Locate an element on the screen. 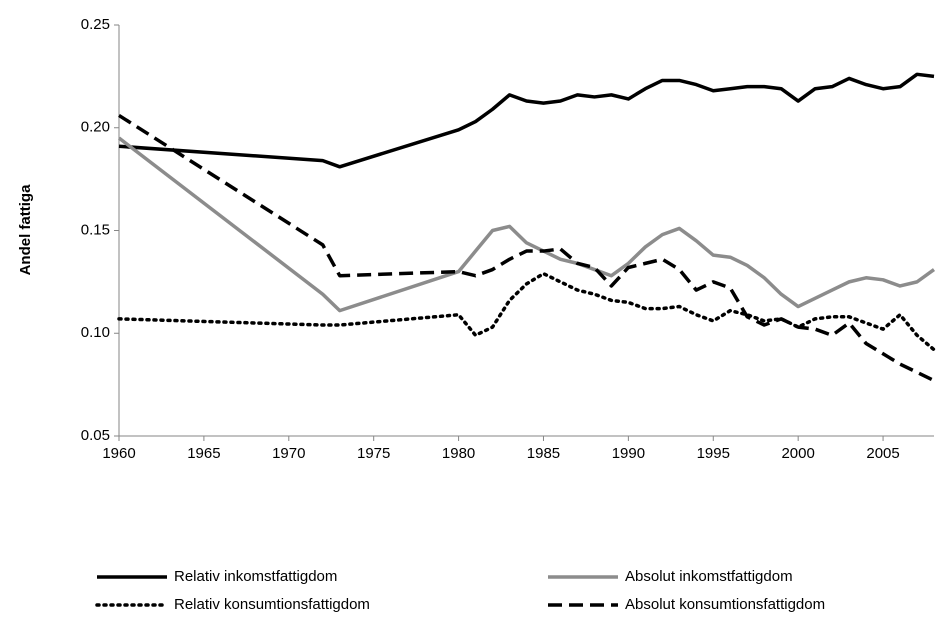  legend-label: Absolut konsumtionsfattigdom is located at coordinates (725, 604).